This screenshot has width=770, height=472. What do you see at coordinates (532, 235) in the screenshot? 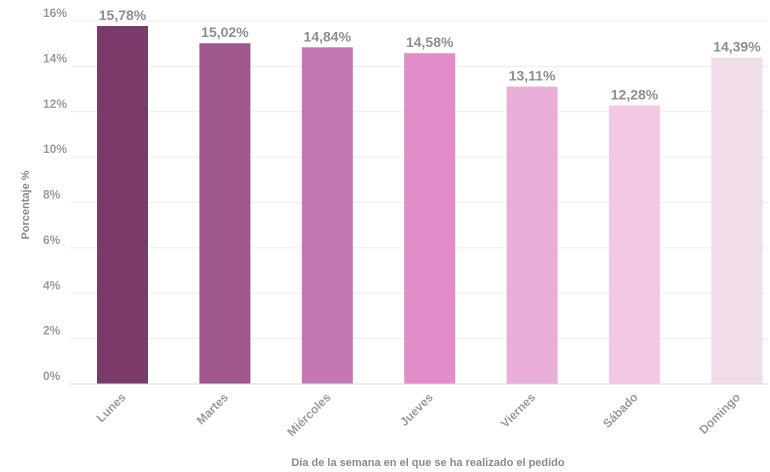
I see `bar-viernes` at bounding box center [532, 235].